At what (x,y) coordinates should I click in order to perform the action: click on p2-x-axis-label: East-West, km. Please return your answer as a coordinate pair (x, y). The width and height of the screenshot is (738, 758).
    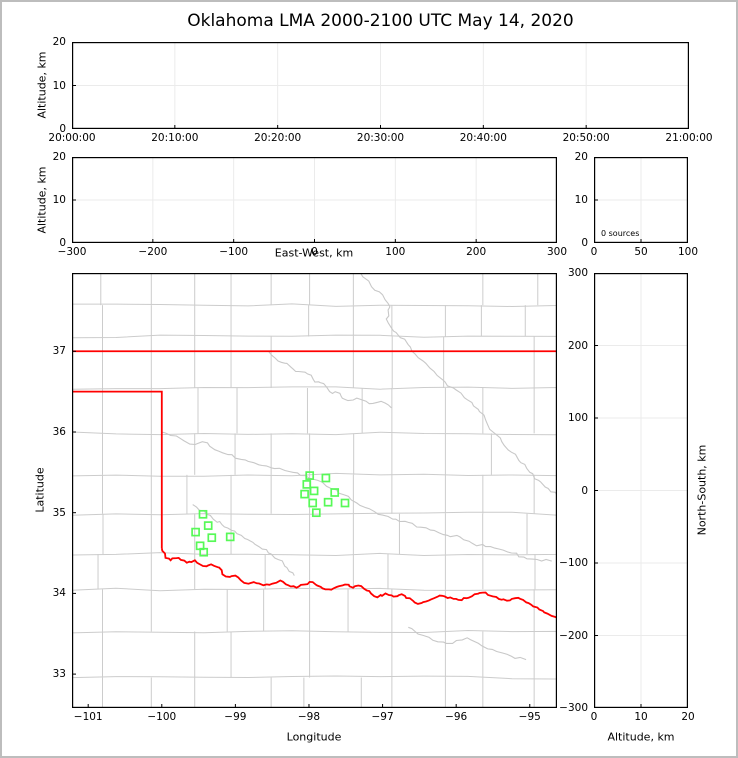
    Looking at the image, I should click on (314, 253).